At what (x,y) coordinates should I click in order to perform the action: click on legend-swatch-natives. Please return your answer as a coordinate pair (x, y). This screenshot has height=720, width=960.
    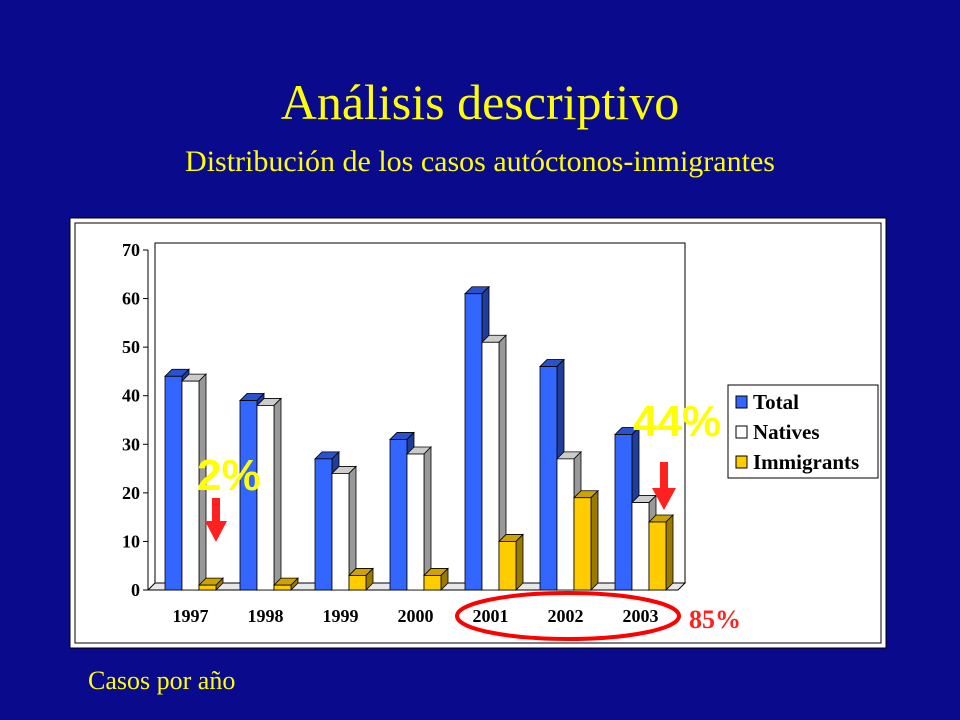
    Looking at the image, I should click on (741, 432).